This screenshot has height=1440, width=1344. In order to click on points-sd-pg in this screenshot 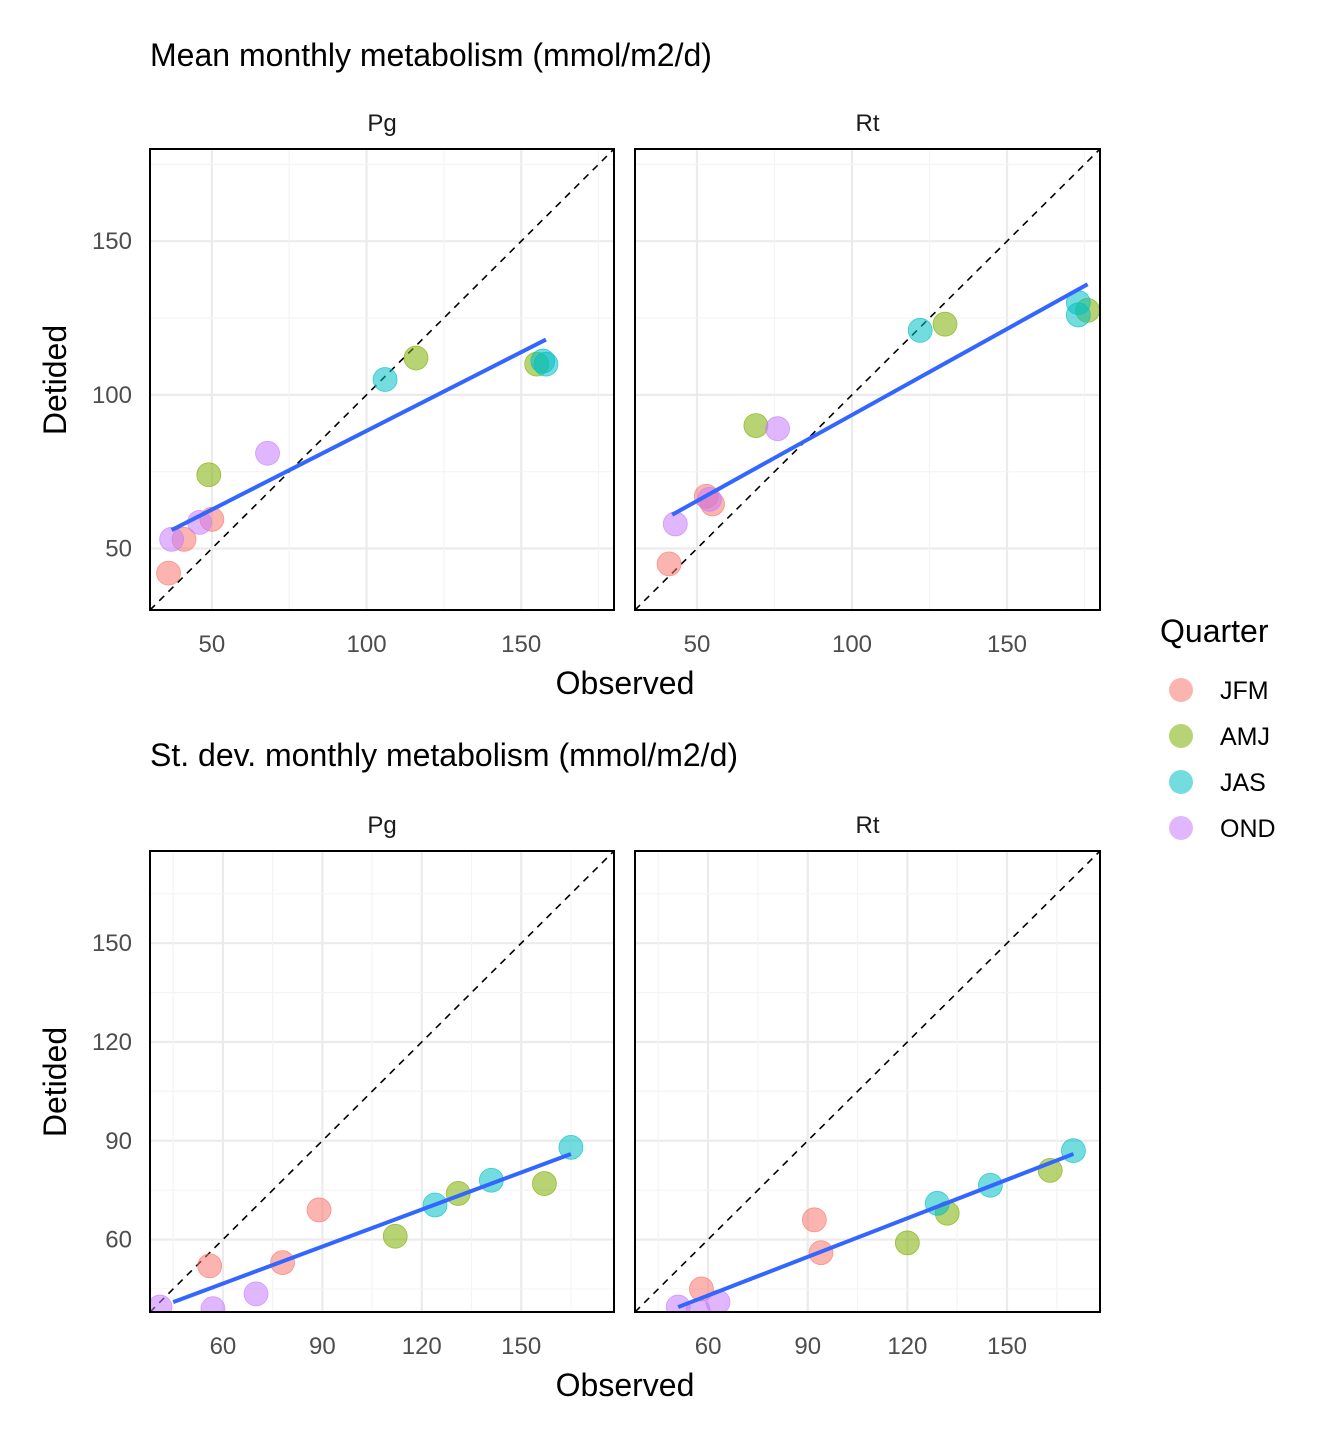, I will do `click(367, 1223)`.